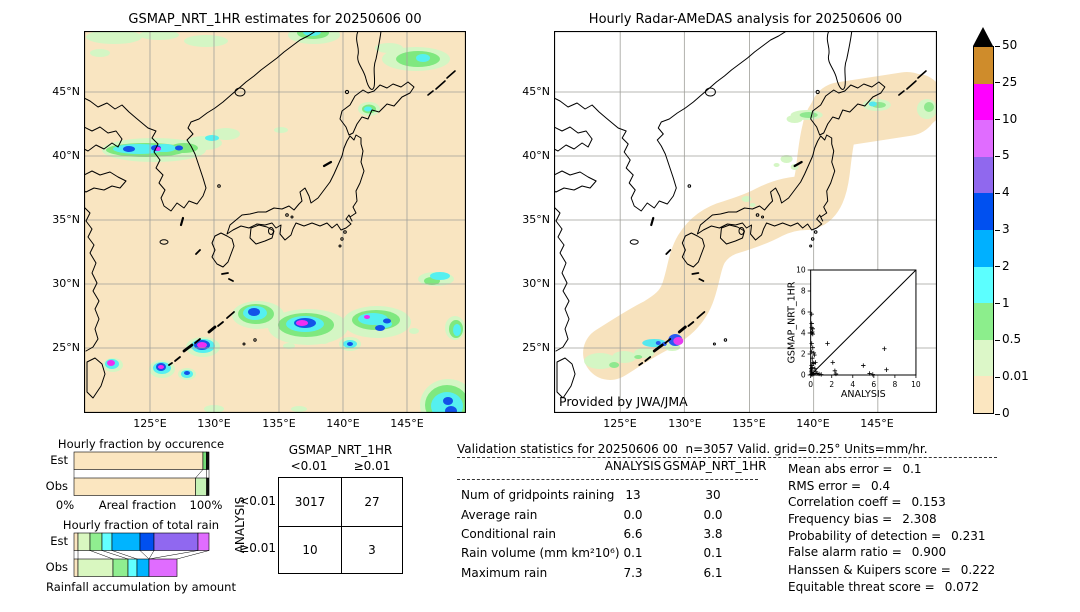 The height and width of the screenshot is (612, 1080). What do you see at coordinates (538, 495) in the screenshot?
I see `stats-row-label: Num of gridpoints raining` at bounding box center [538, 495].